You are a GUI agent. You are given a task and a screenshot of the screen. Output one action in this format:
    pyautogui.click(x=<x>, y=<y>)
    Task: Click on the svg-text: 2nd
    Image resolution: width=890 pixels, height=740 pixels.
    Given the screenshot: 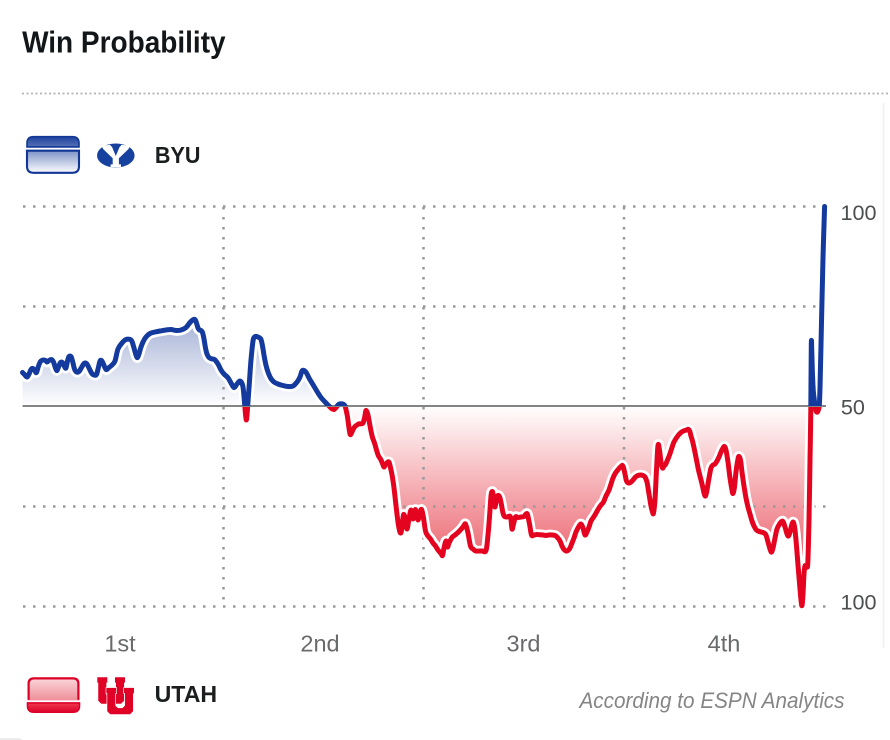 What is the action you would take?
    pyautogui.click(x=319, y=644)
    